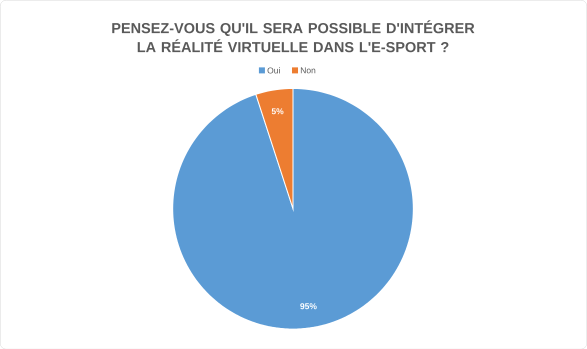 This screenshot has width=587, height=349. What do you see at coordinates (308, 70) in the screenshot?
I see `legend-label: Non` at bounding box center [308, 70].